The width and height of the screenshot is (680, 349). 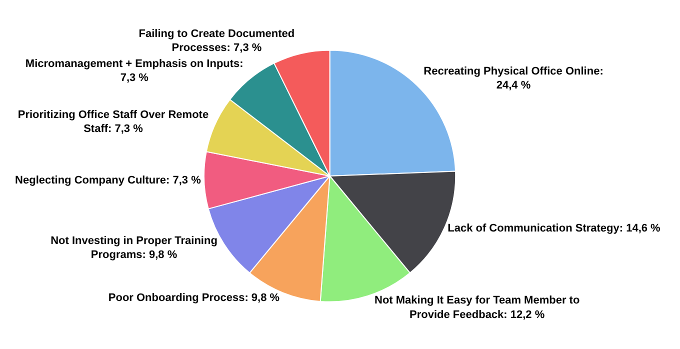 What do you see at coordinates (134, 71) in the screenshot?
I see `slice-label: Micromanagement + Emphasis on Inputs: 7,3 %` at bounding box center [134, 71].